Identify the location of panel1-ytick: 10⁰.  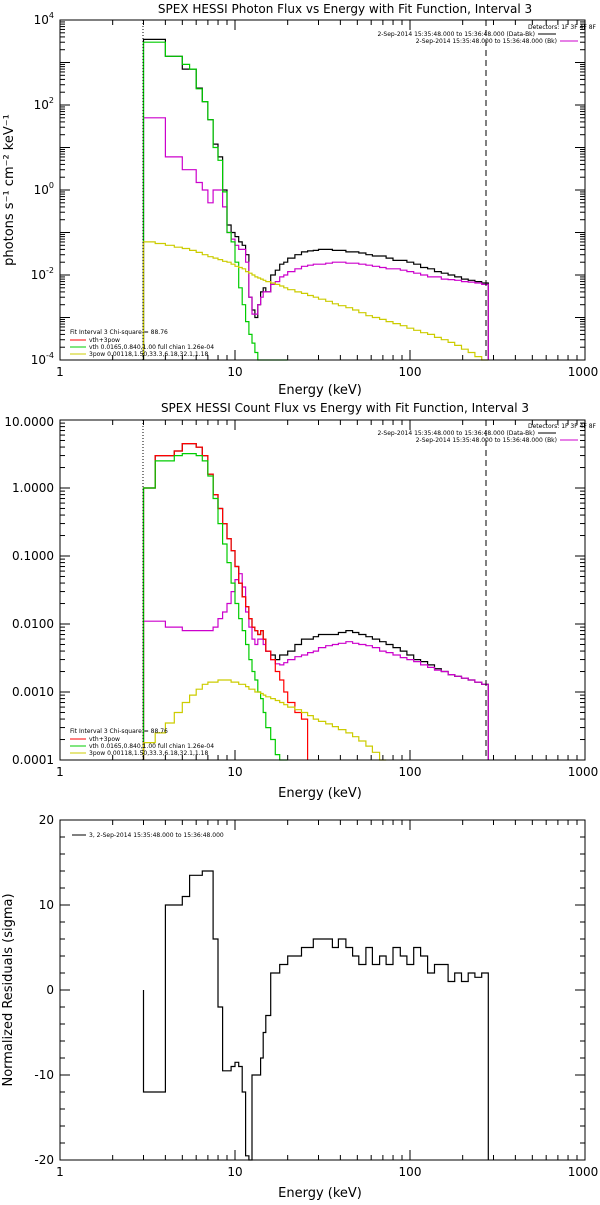
(44, 189).